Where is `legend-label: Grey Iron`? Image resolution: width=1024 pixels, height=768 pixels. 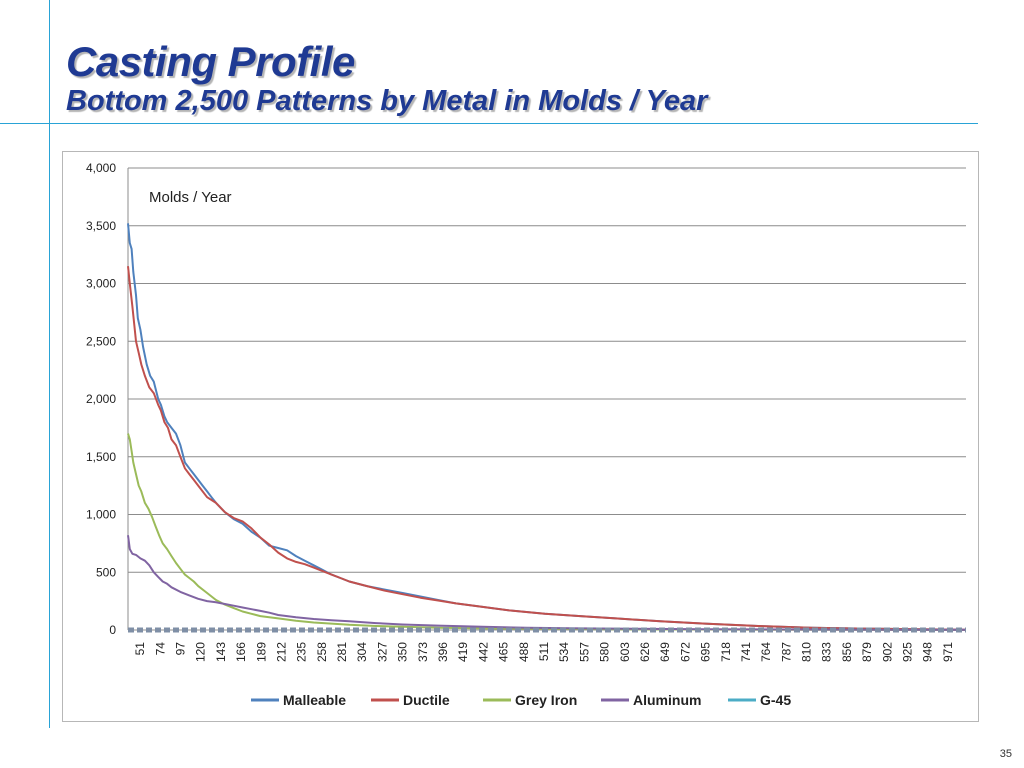
legend-label: Grey Iron is located at coordinates (546, 700).